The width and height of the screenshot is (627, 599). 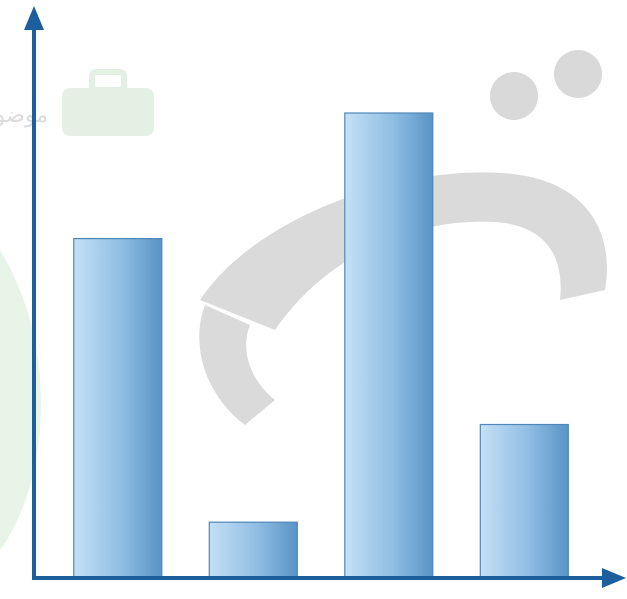 I want to click on y-axis-arrow-icon, so click(x=34, y=18).